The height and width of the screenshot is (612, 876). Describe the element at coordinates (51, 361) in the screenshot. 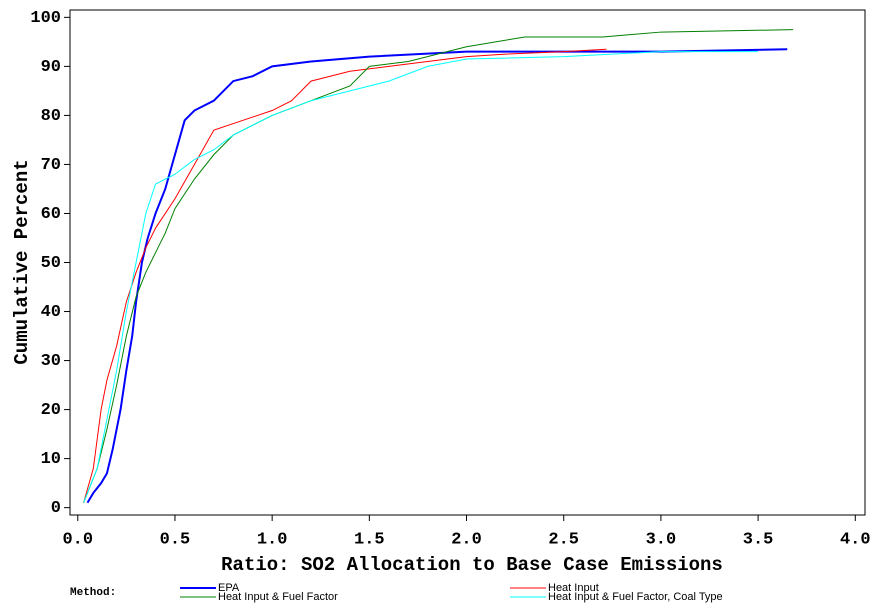

I see `y-tick-label: 30` at that location.